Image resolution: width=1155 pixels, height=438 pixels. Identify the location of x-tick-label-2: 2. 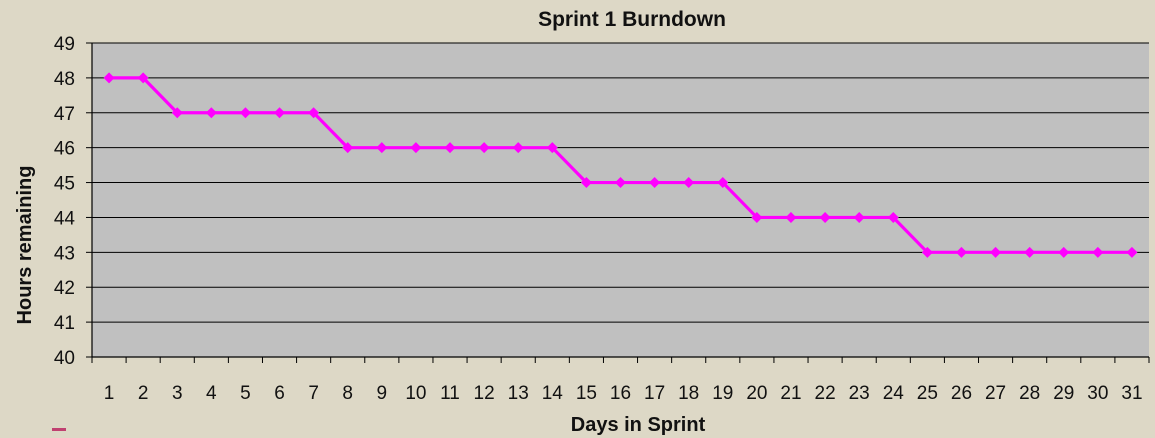
(143, 393).